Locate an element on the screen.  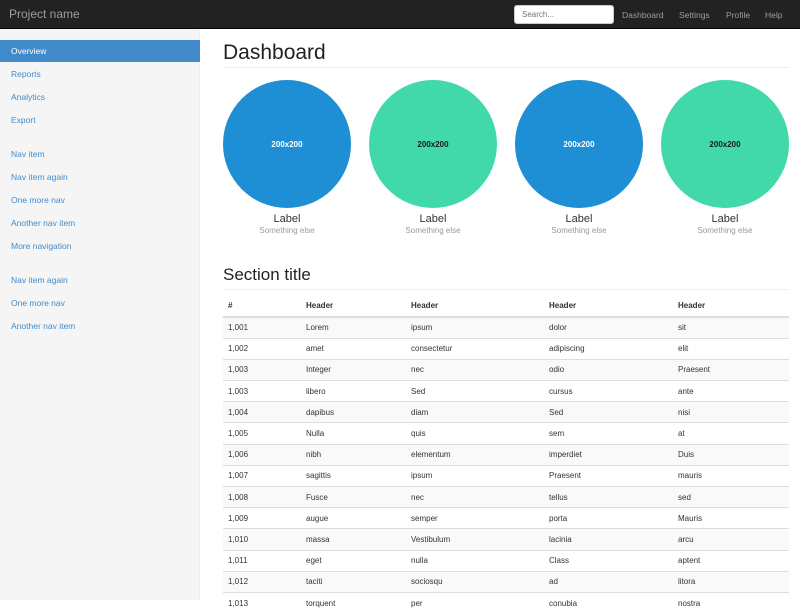
table-row: 1,011 eget nulla Class aptent is located at coordinates (506, 560).